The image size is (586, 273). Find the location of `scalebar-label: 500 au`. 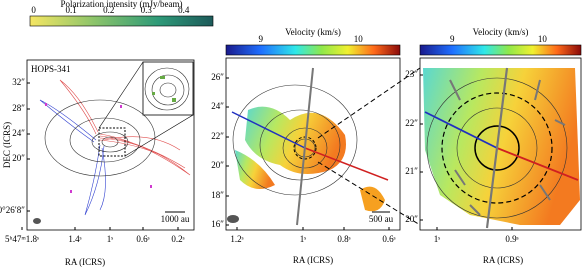

scalebar-label: 500 au is located at coordinates (381, 219).